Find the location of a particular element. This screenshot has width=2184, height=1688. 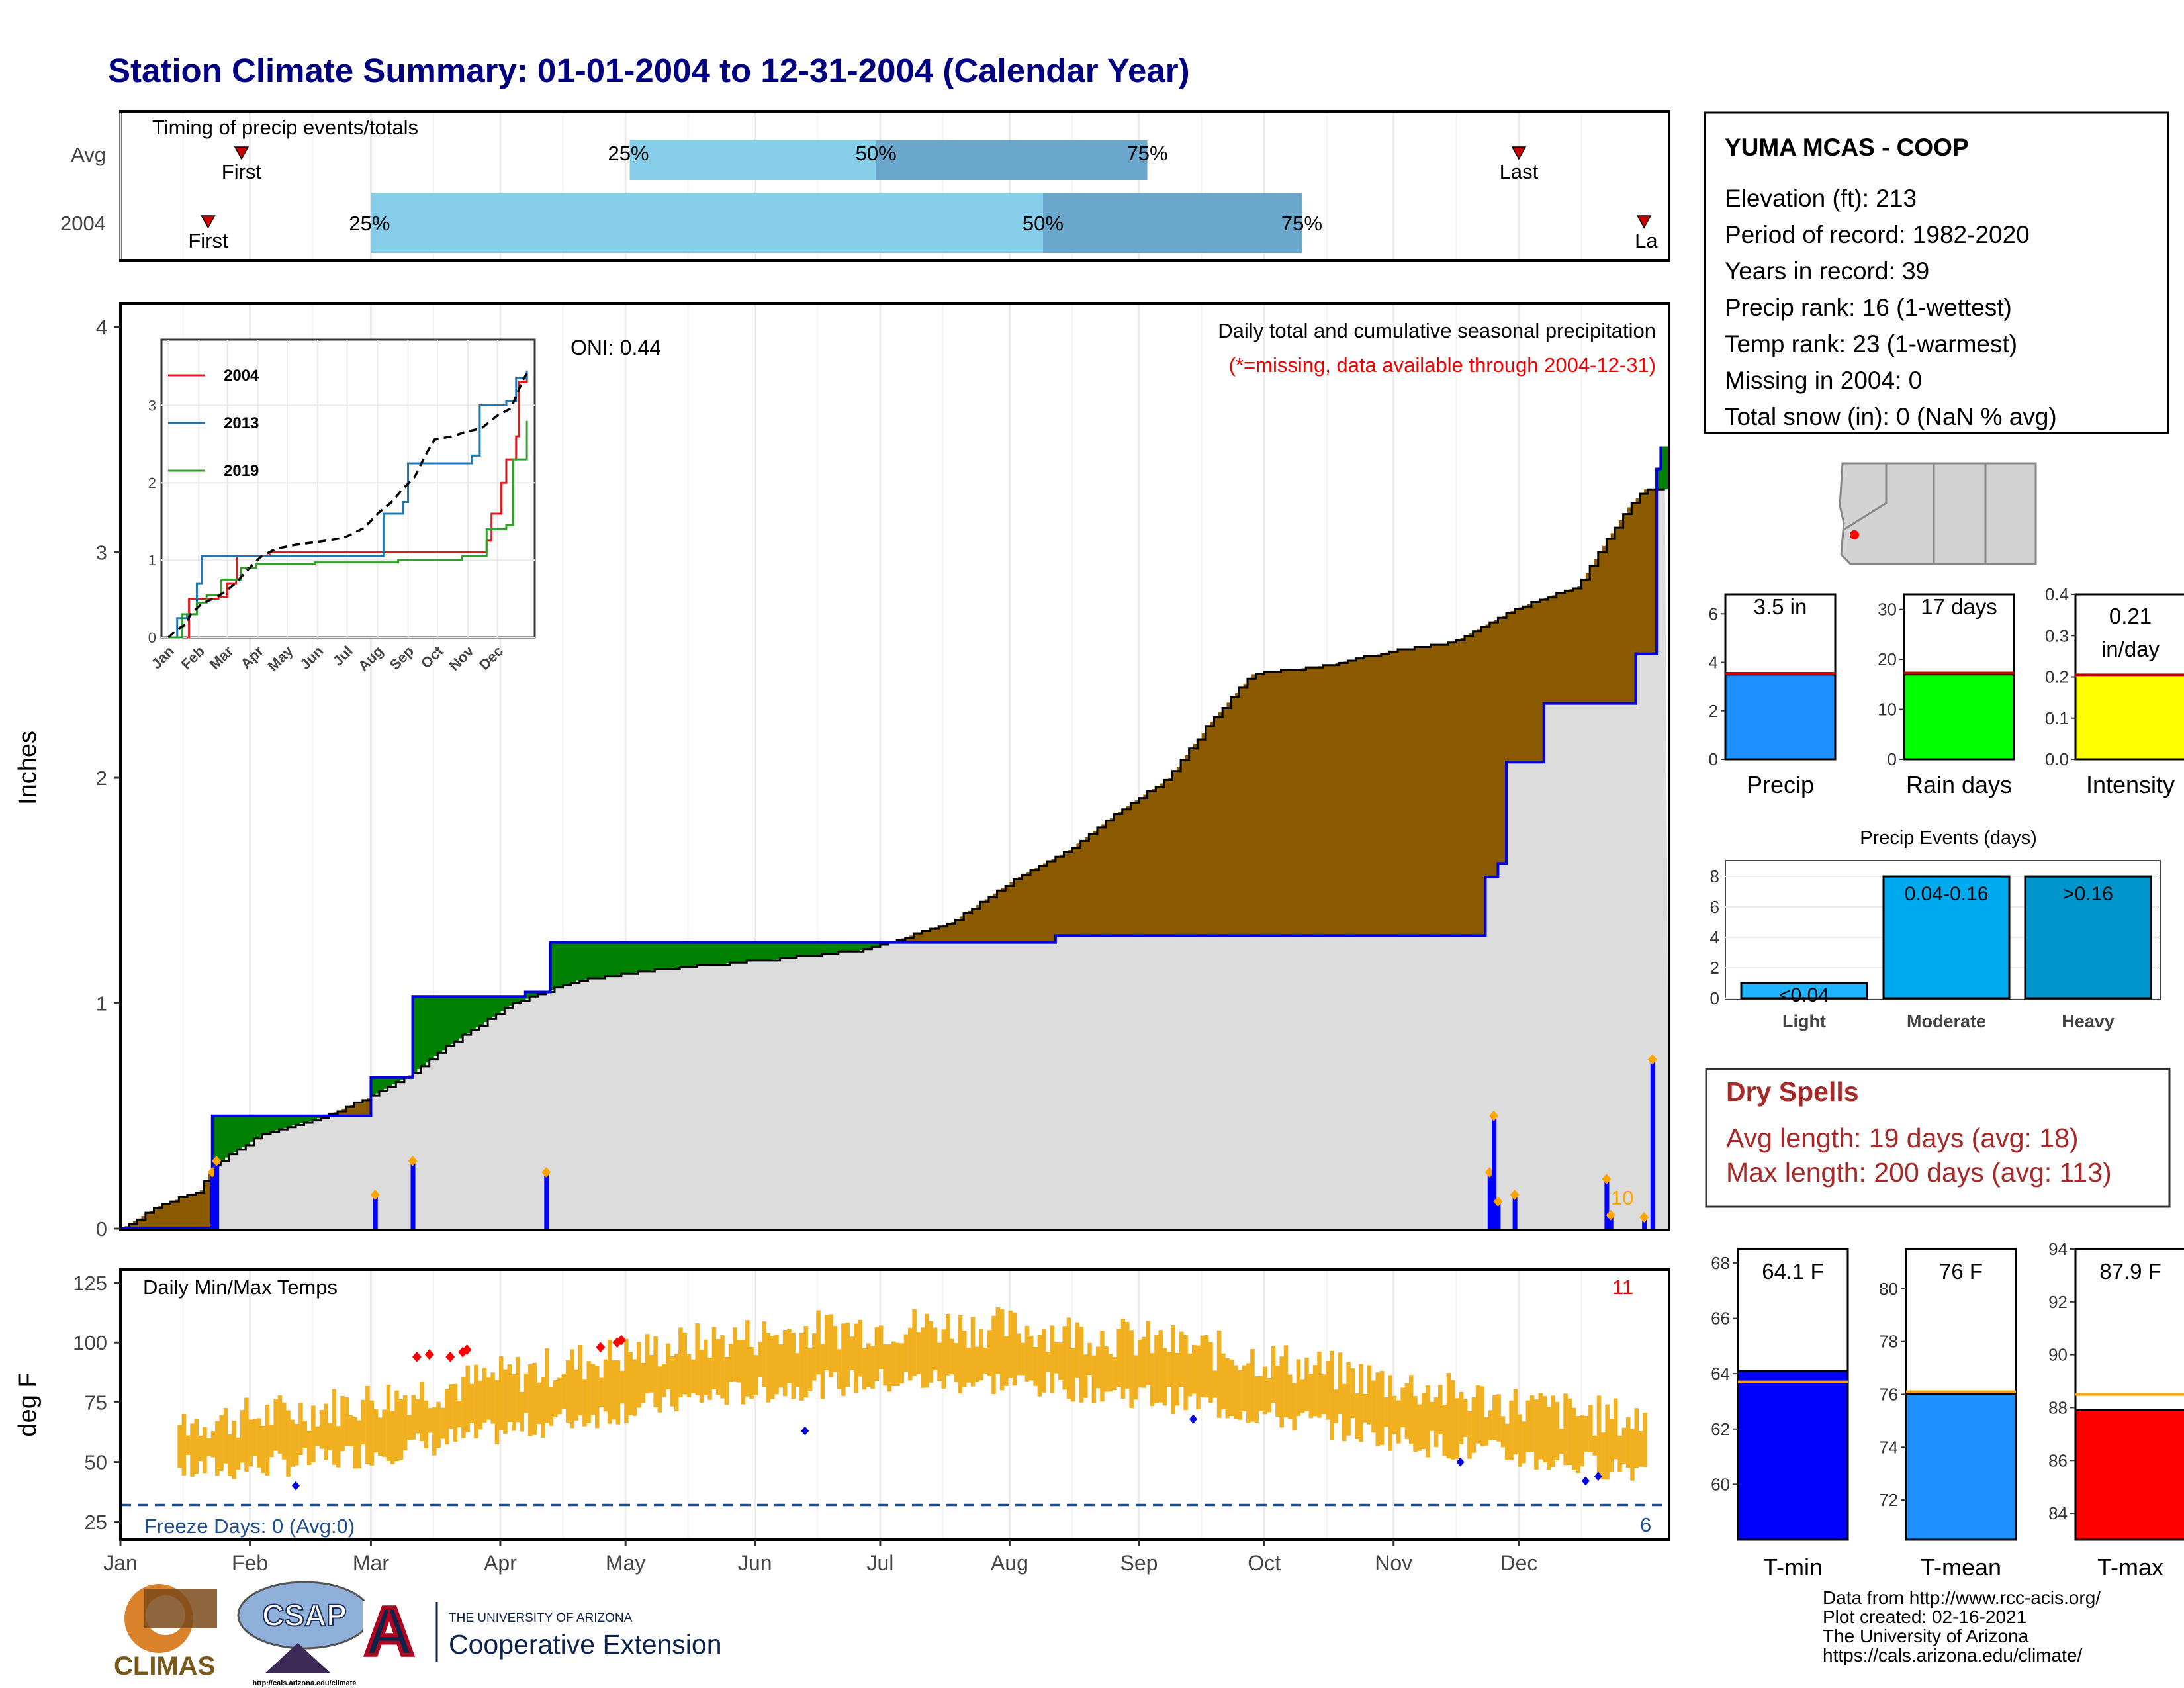

timing-title: Timing of precip events/totals is located at coordinates (285, 127).